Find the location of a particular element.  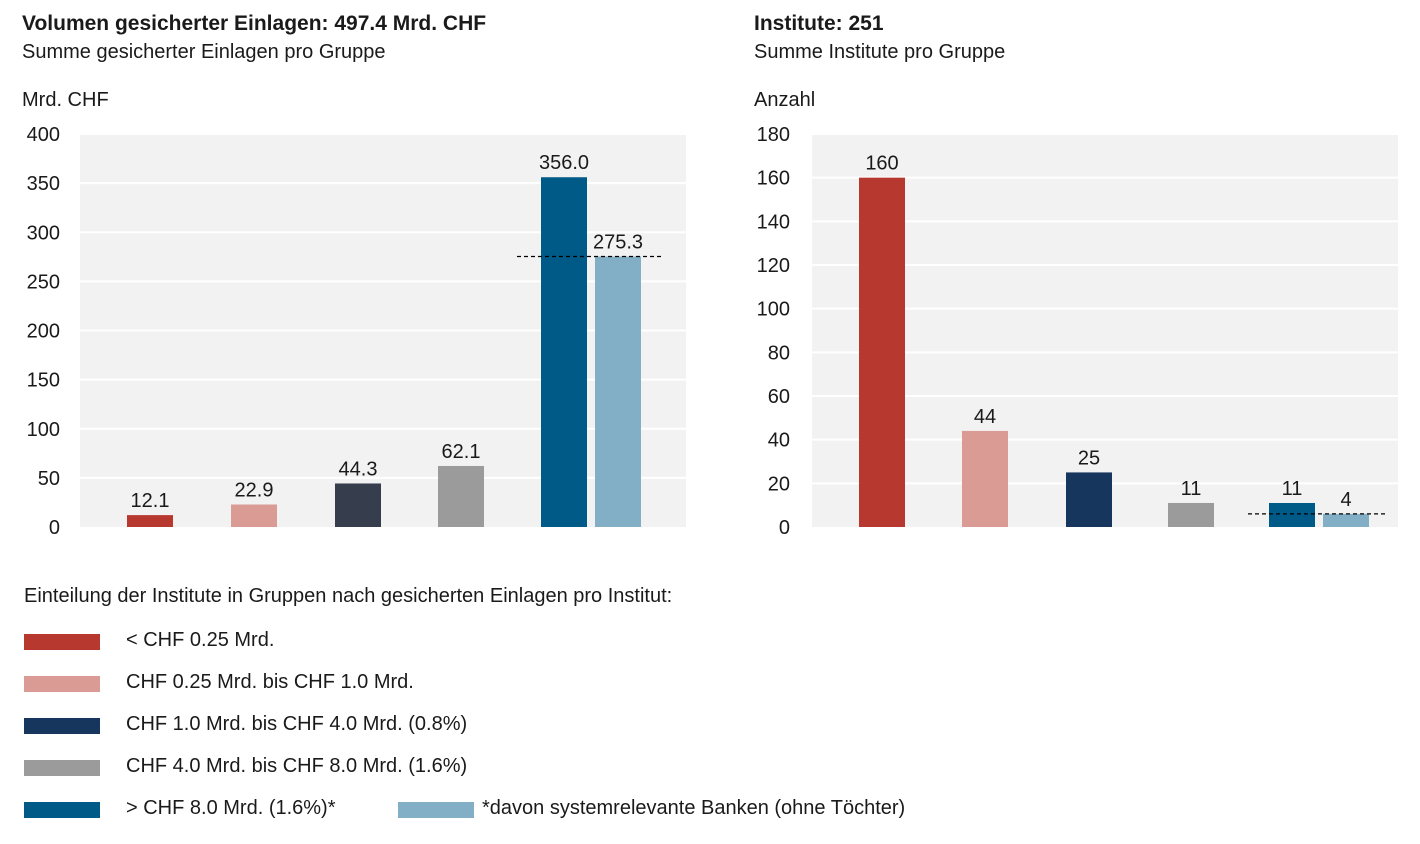

y-tick-label: 350 is located at coordinates (43, 184).